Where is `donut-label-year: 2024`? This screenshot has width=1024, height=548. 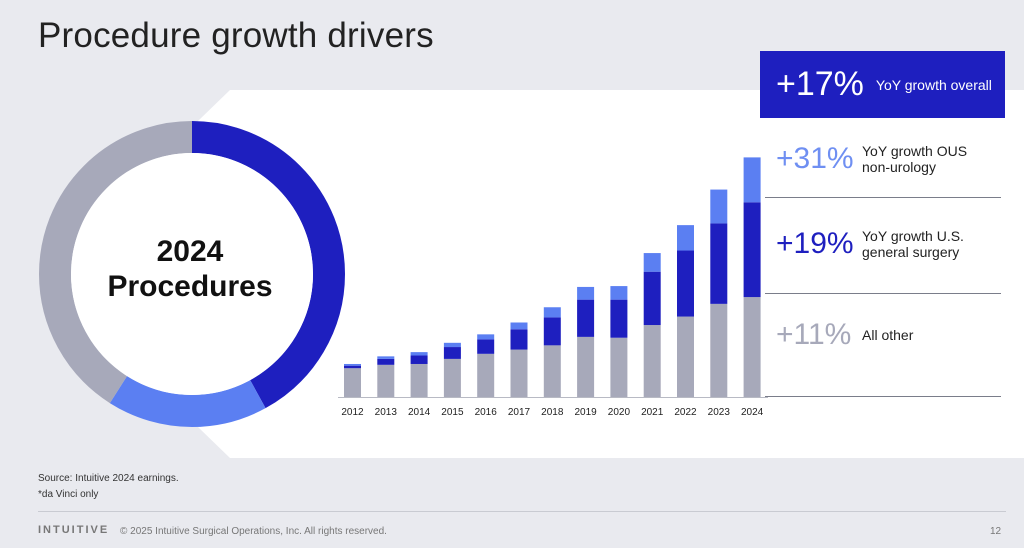
donut-label-year: 2024 is located at coordinates (190, 251).